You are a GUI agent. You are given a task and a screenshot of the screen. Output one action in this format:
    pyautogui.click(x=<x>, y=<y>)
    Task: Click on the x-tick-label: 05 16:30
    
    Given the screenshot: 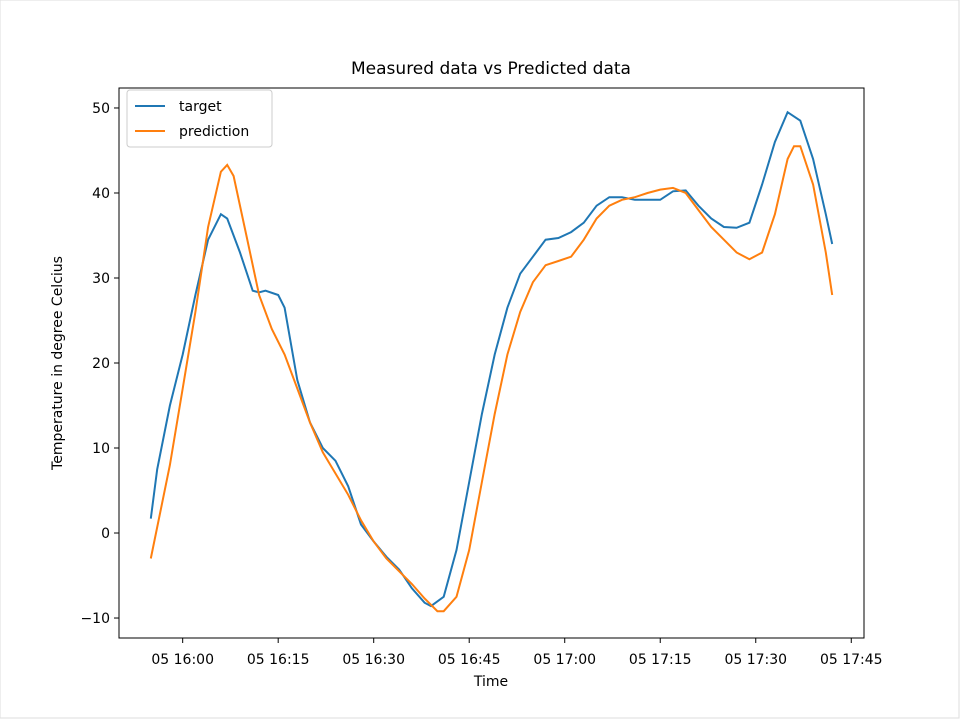 What is the action you would take?
    pyautogui.click(x=373, y=660)
    